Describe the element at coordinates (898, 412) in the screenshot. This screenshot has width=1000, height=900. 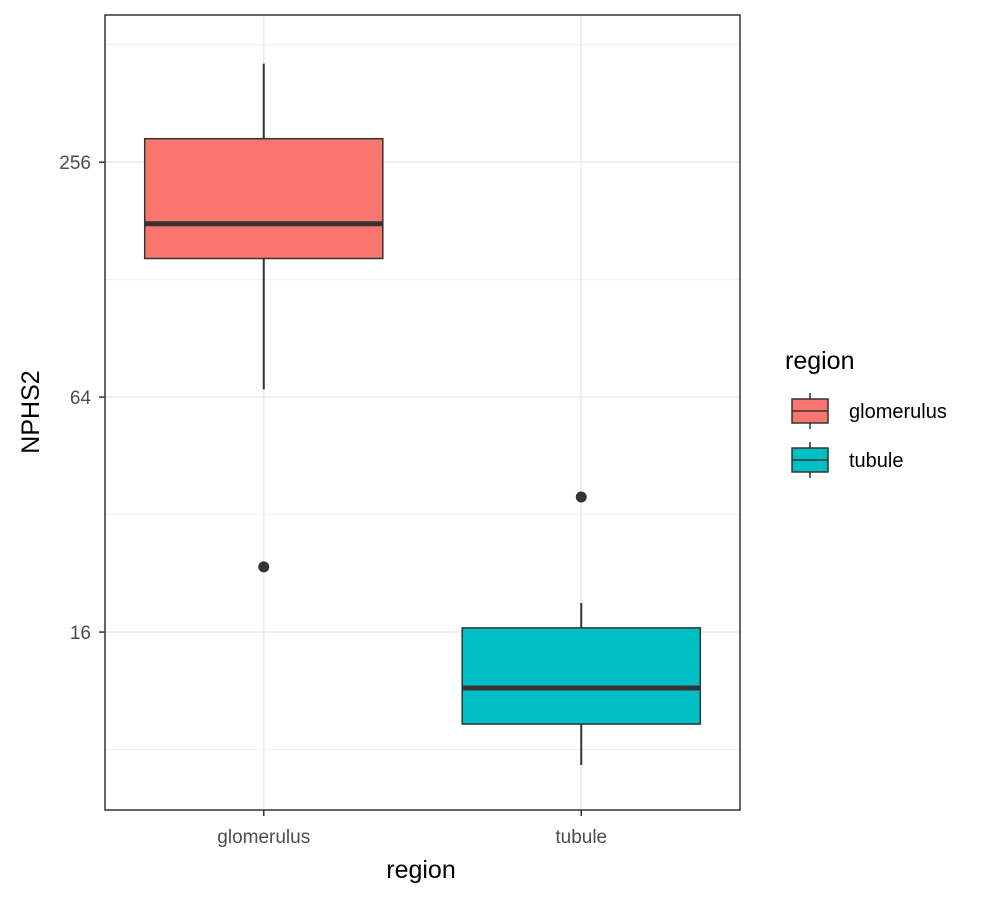
I see `legend-label: glomerulus` at that location.